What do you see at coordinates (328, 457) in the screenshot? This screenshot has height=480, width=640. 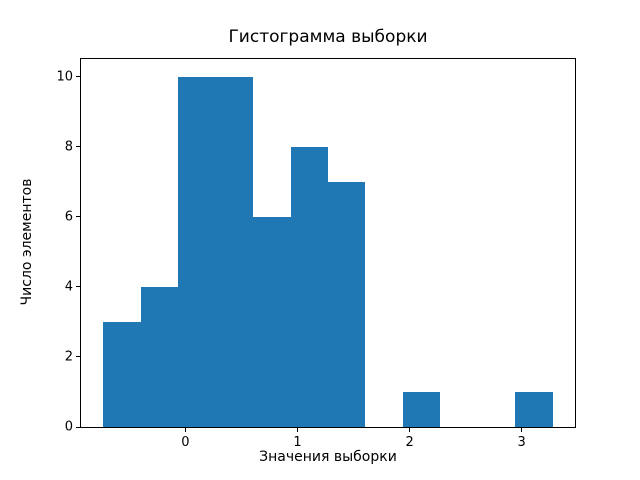 I see `x-axis-label: Значения выборки` at bounding box center [328, 457].